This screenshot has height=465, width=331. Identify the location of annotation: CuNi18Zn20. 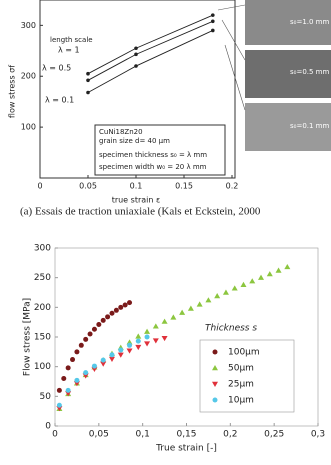
(121, 132).